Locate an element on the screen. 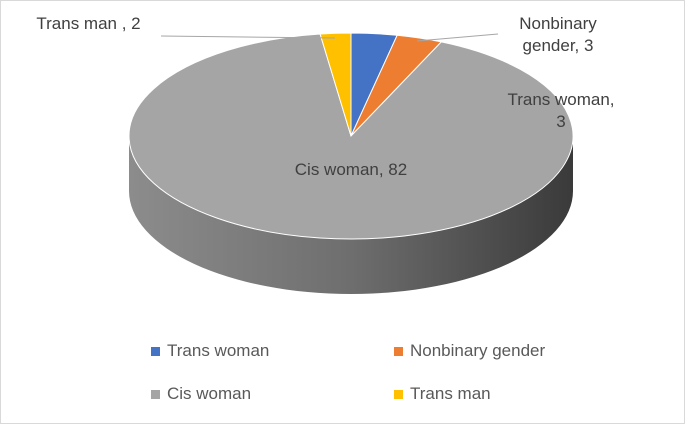 The height and width of the screenshot is (424, 685). legend-item: Trans man is located at coordinates (442, 394).